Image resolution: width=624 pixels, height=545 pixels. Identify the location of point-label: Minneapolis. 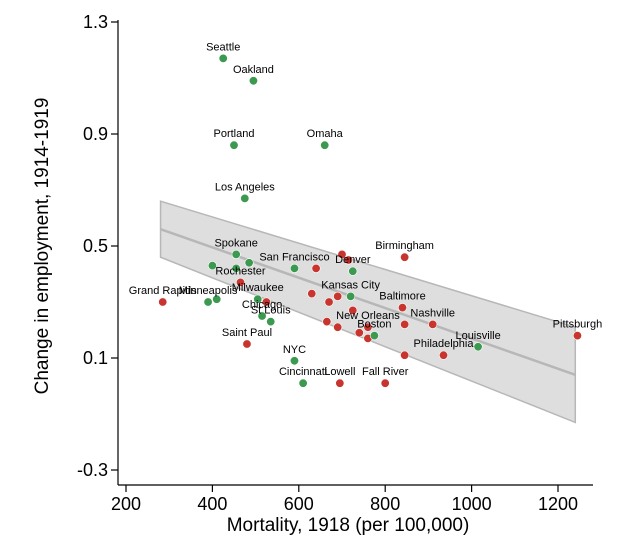
(208, 291).